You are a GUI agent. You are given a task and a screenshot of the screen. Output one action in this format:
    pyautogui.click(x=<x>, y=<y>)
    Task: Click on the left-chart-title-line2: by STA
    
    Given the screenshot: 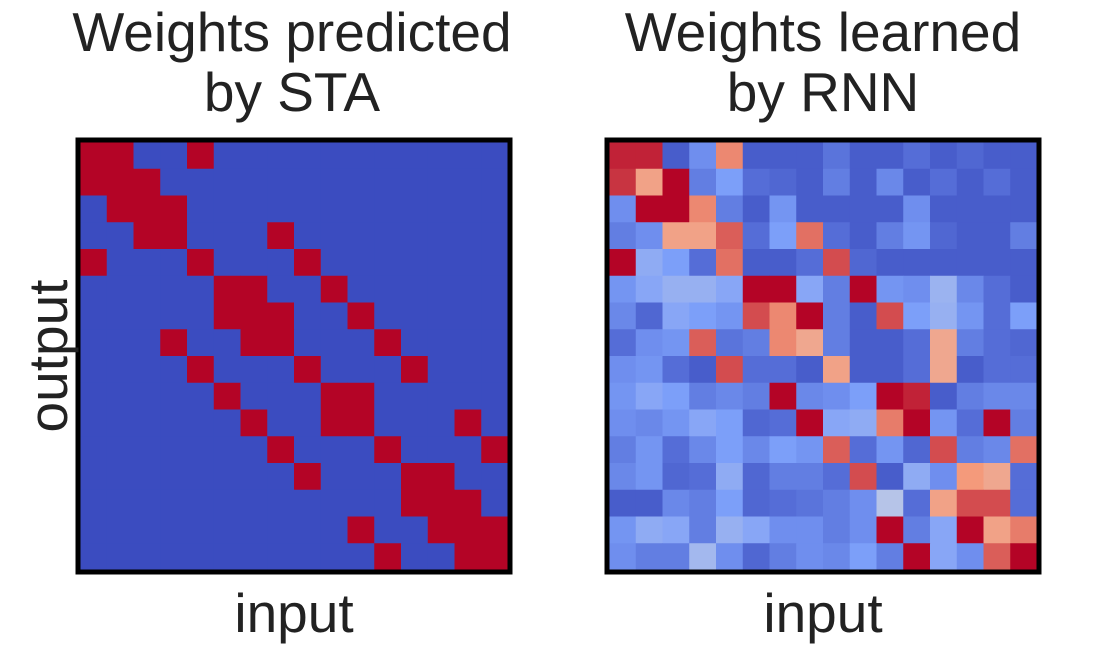 What is the action you would take?
    pyautogui.click(x=292, y=92)
    